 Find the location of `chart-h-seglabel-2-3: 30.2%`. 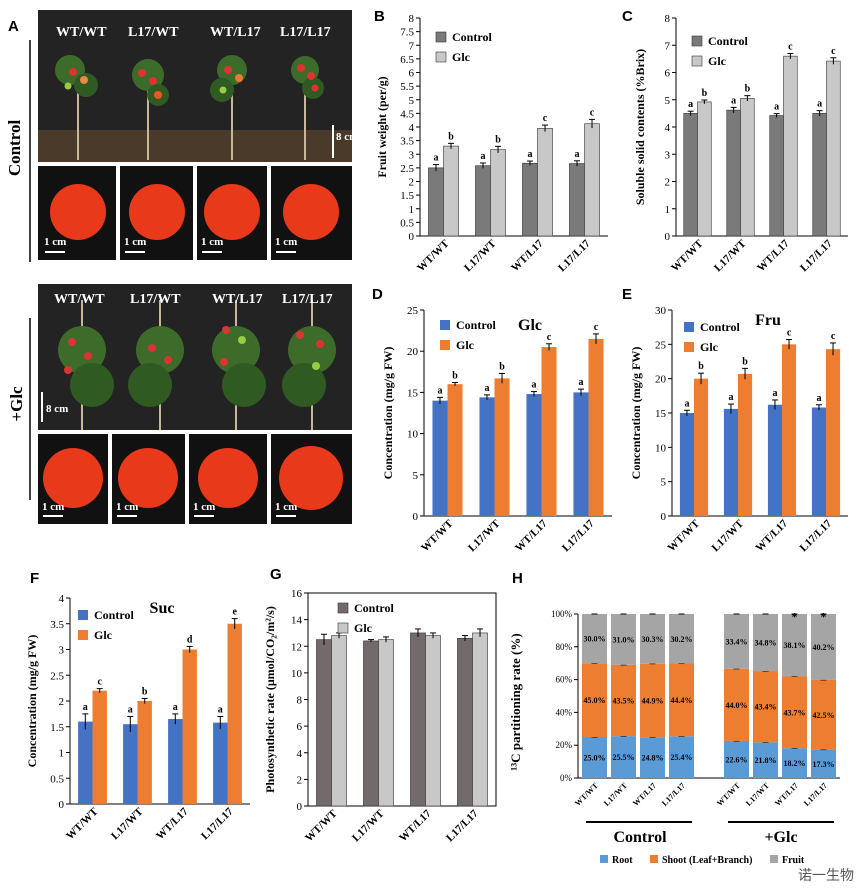

chart-h-seglabel-2-3: 30.2% is located at coordinates (682, 639).